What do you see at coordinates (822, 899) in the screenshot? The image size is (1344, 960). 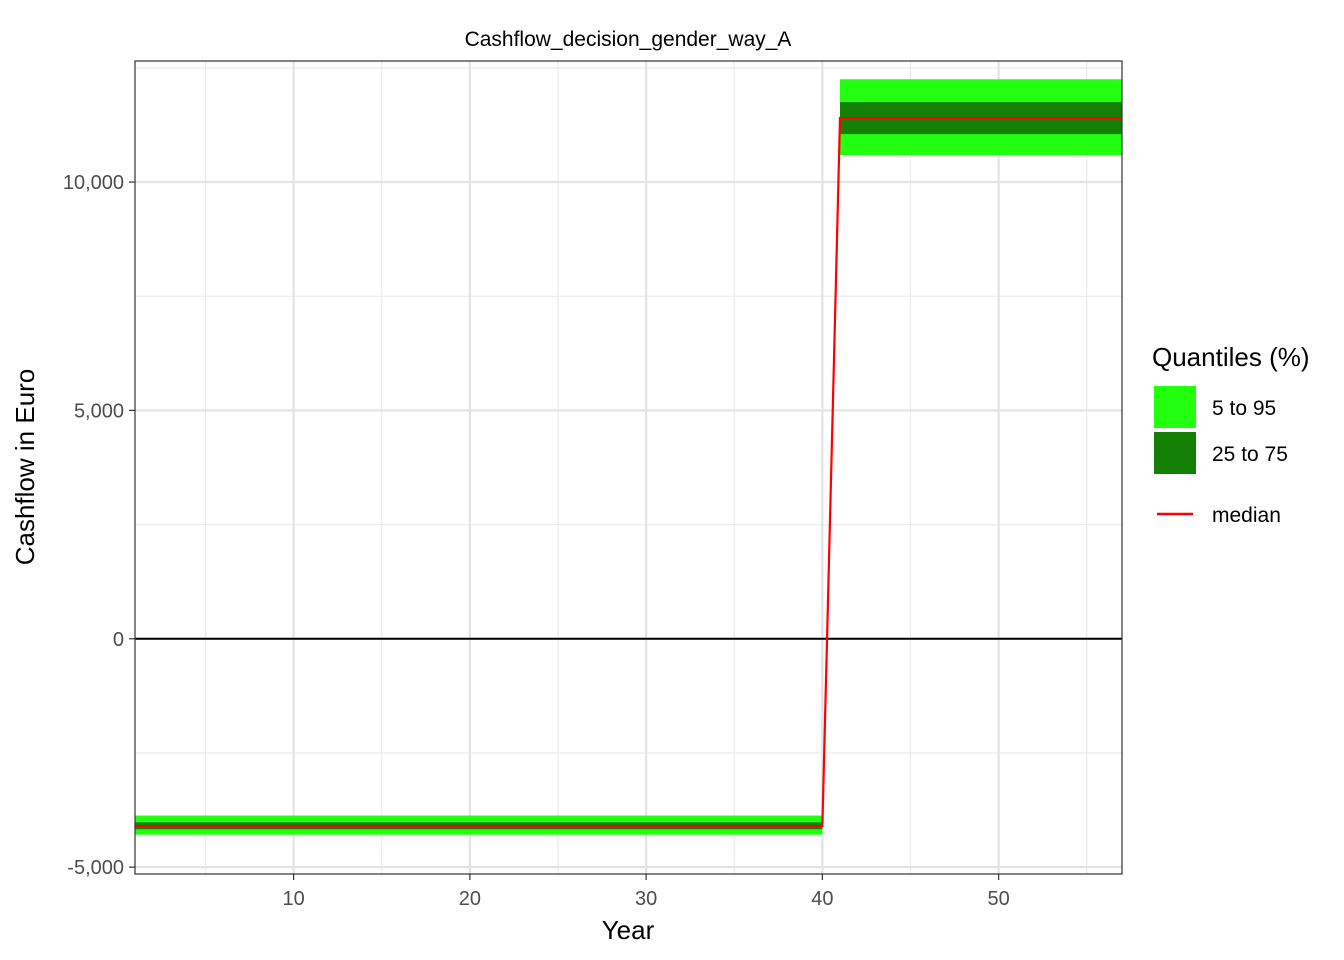 I see `x-tick-label: 40` at bounding box center [822, 899].